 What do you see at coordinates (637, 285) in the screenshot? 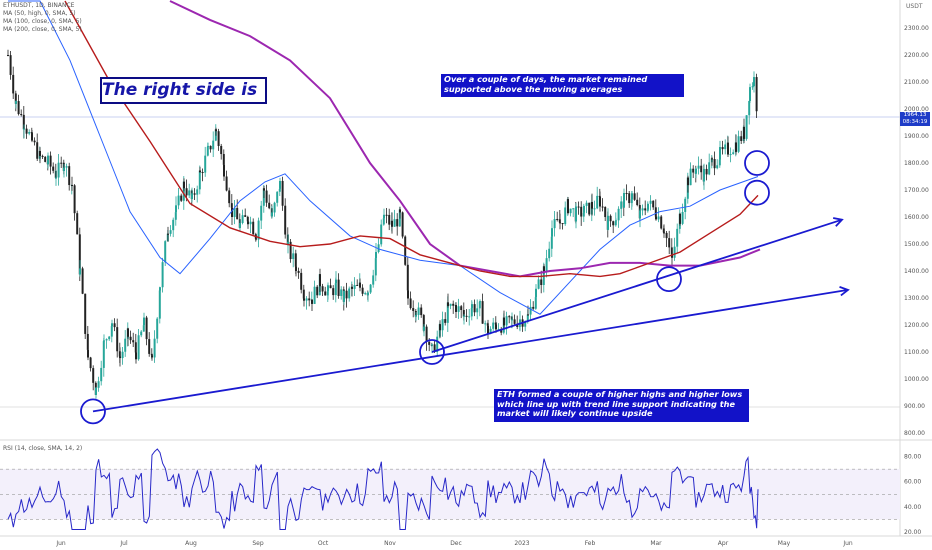
I see `trend-line` at bounding box center [637, 285].